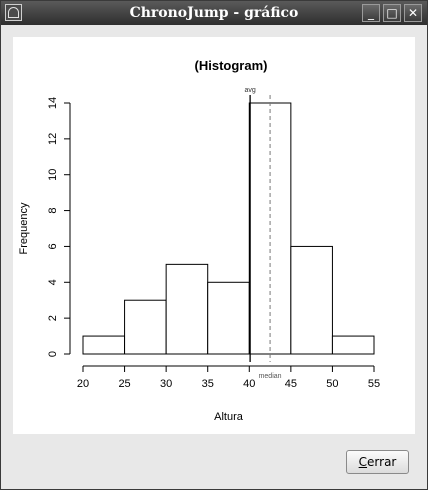 This screenshot has height=490, width=428. I want to click on x-tick-label-4: 40, so click(249, 384).